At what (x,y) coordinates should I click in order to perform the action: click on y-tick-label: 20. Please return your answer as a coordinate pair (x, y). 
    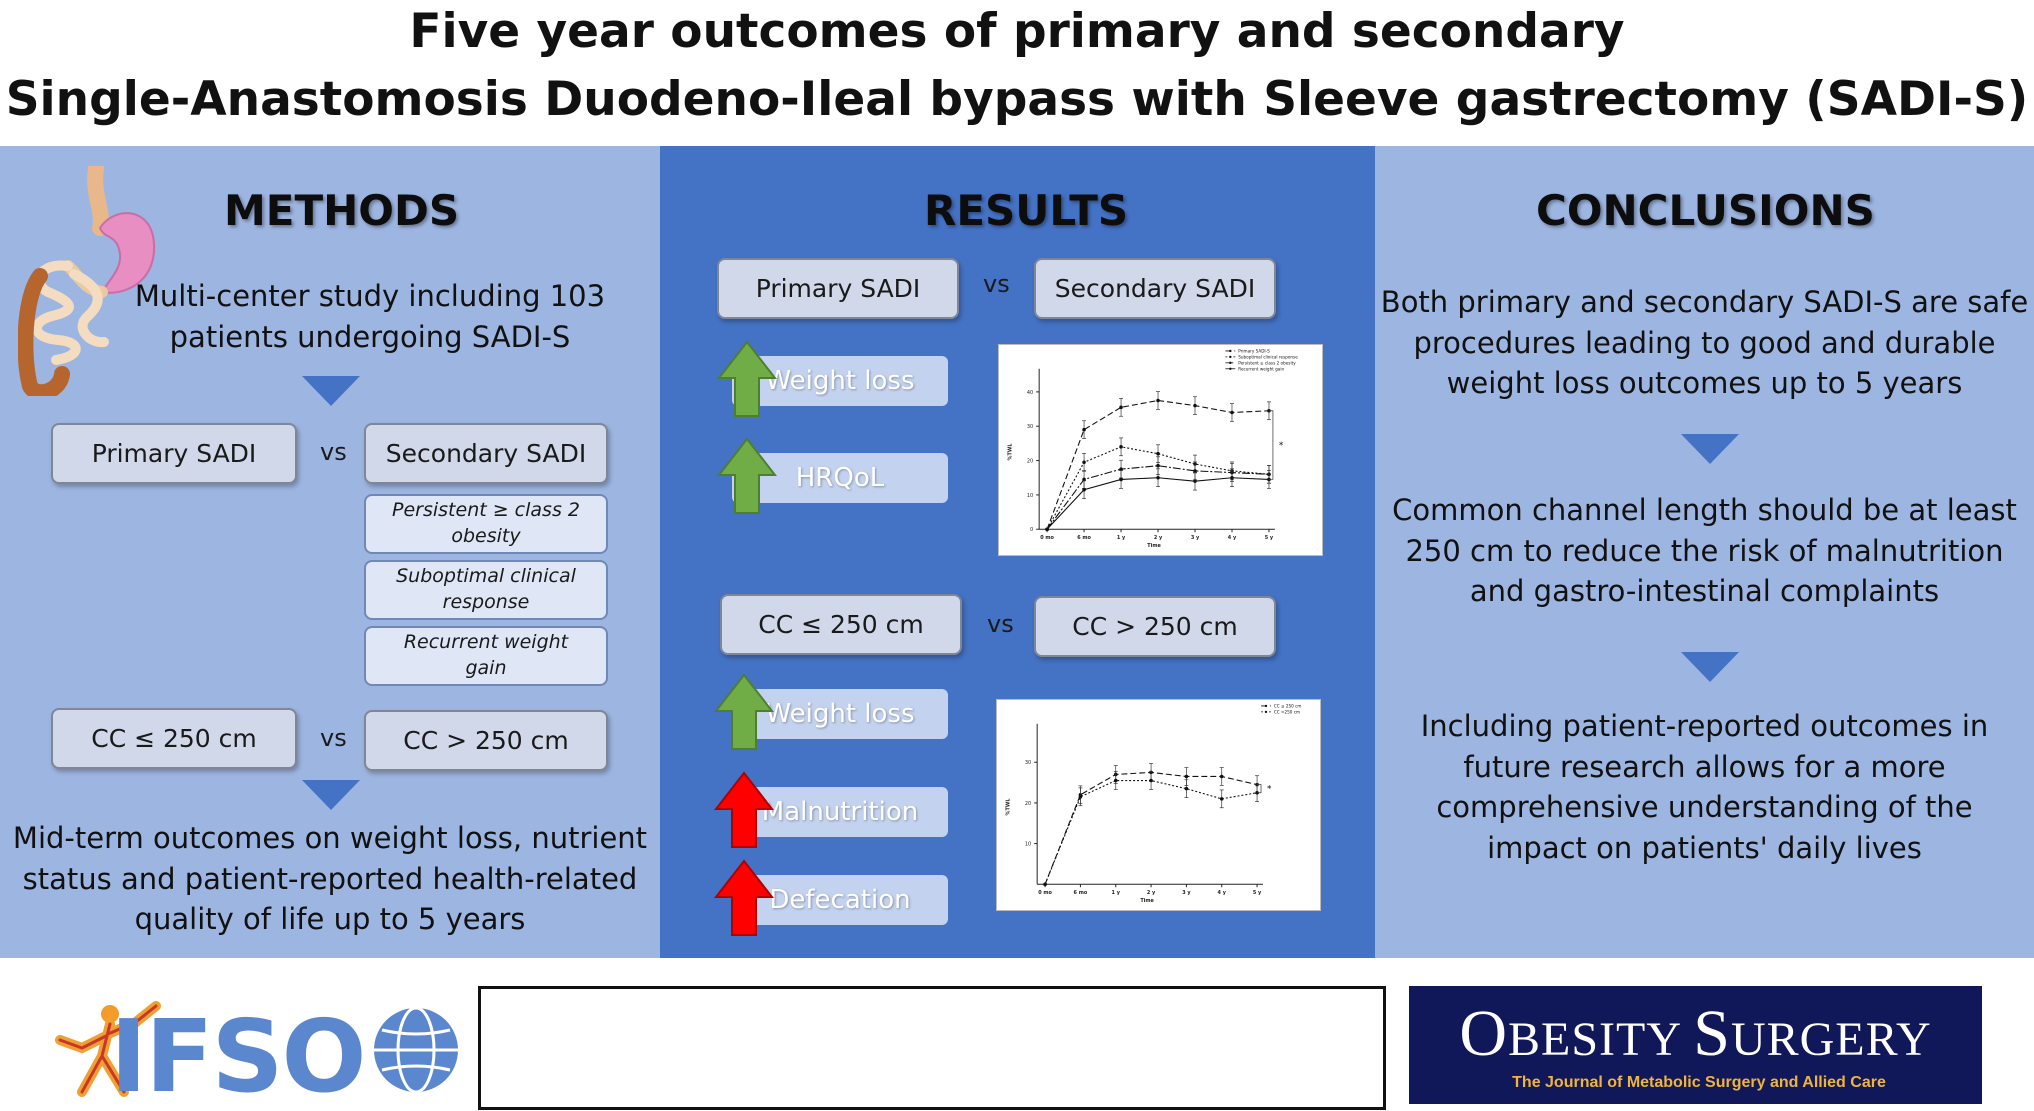
    Looking at the image, I should click on (1030, 462).